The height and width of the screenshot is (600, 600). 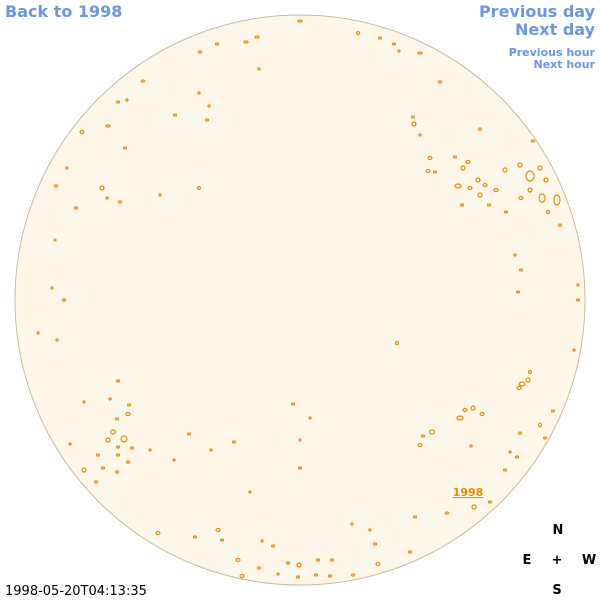 What do you see at coordinates (557, 560) in the screenshot?
I see `compass-center: +` at bounding box center [557, 560].